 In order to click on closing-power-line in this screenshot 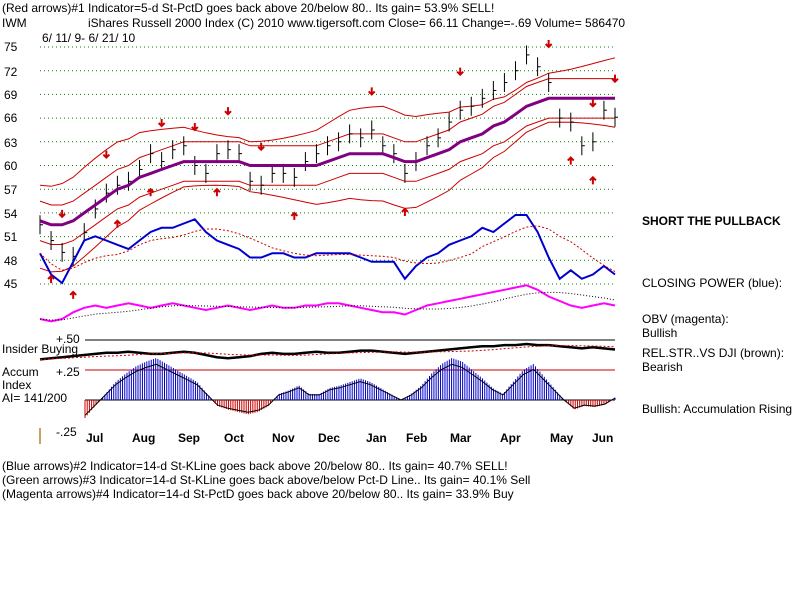, I will do `click(327, 249)`.